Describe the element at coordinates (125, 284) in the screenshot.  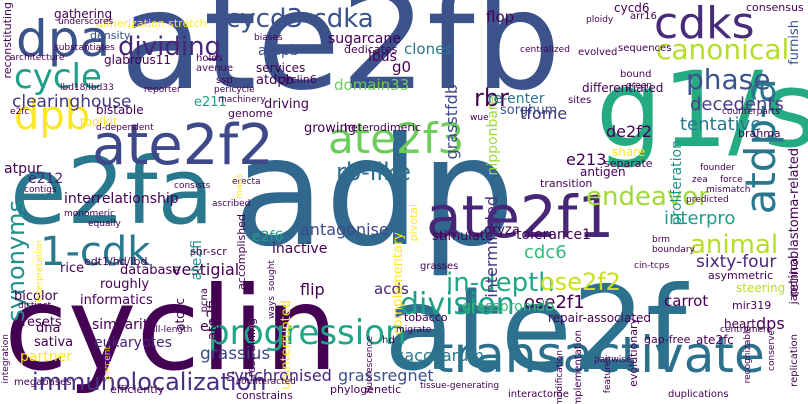
I see `word-roughly: roughly` at that location.